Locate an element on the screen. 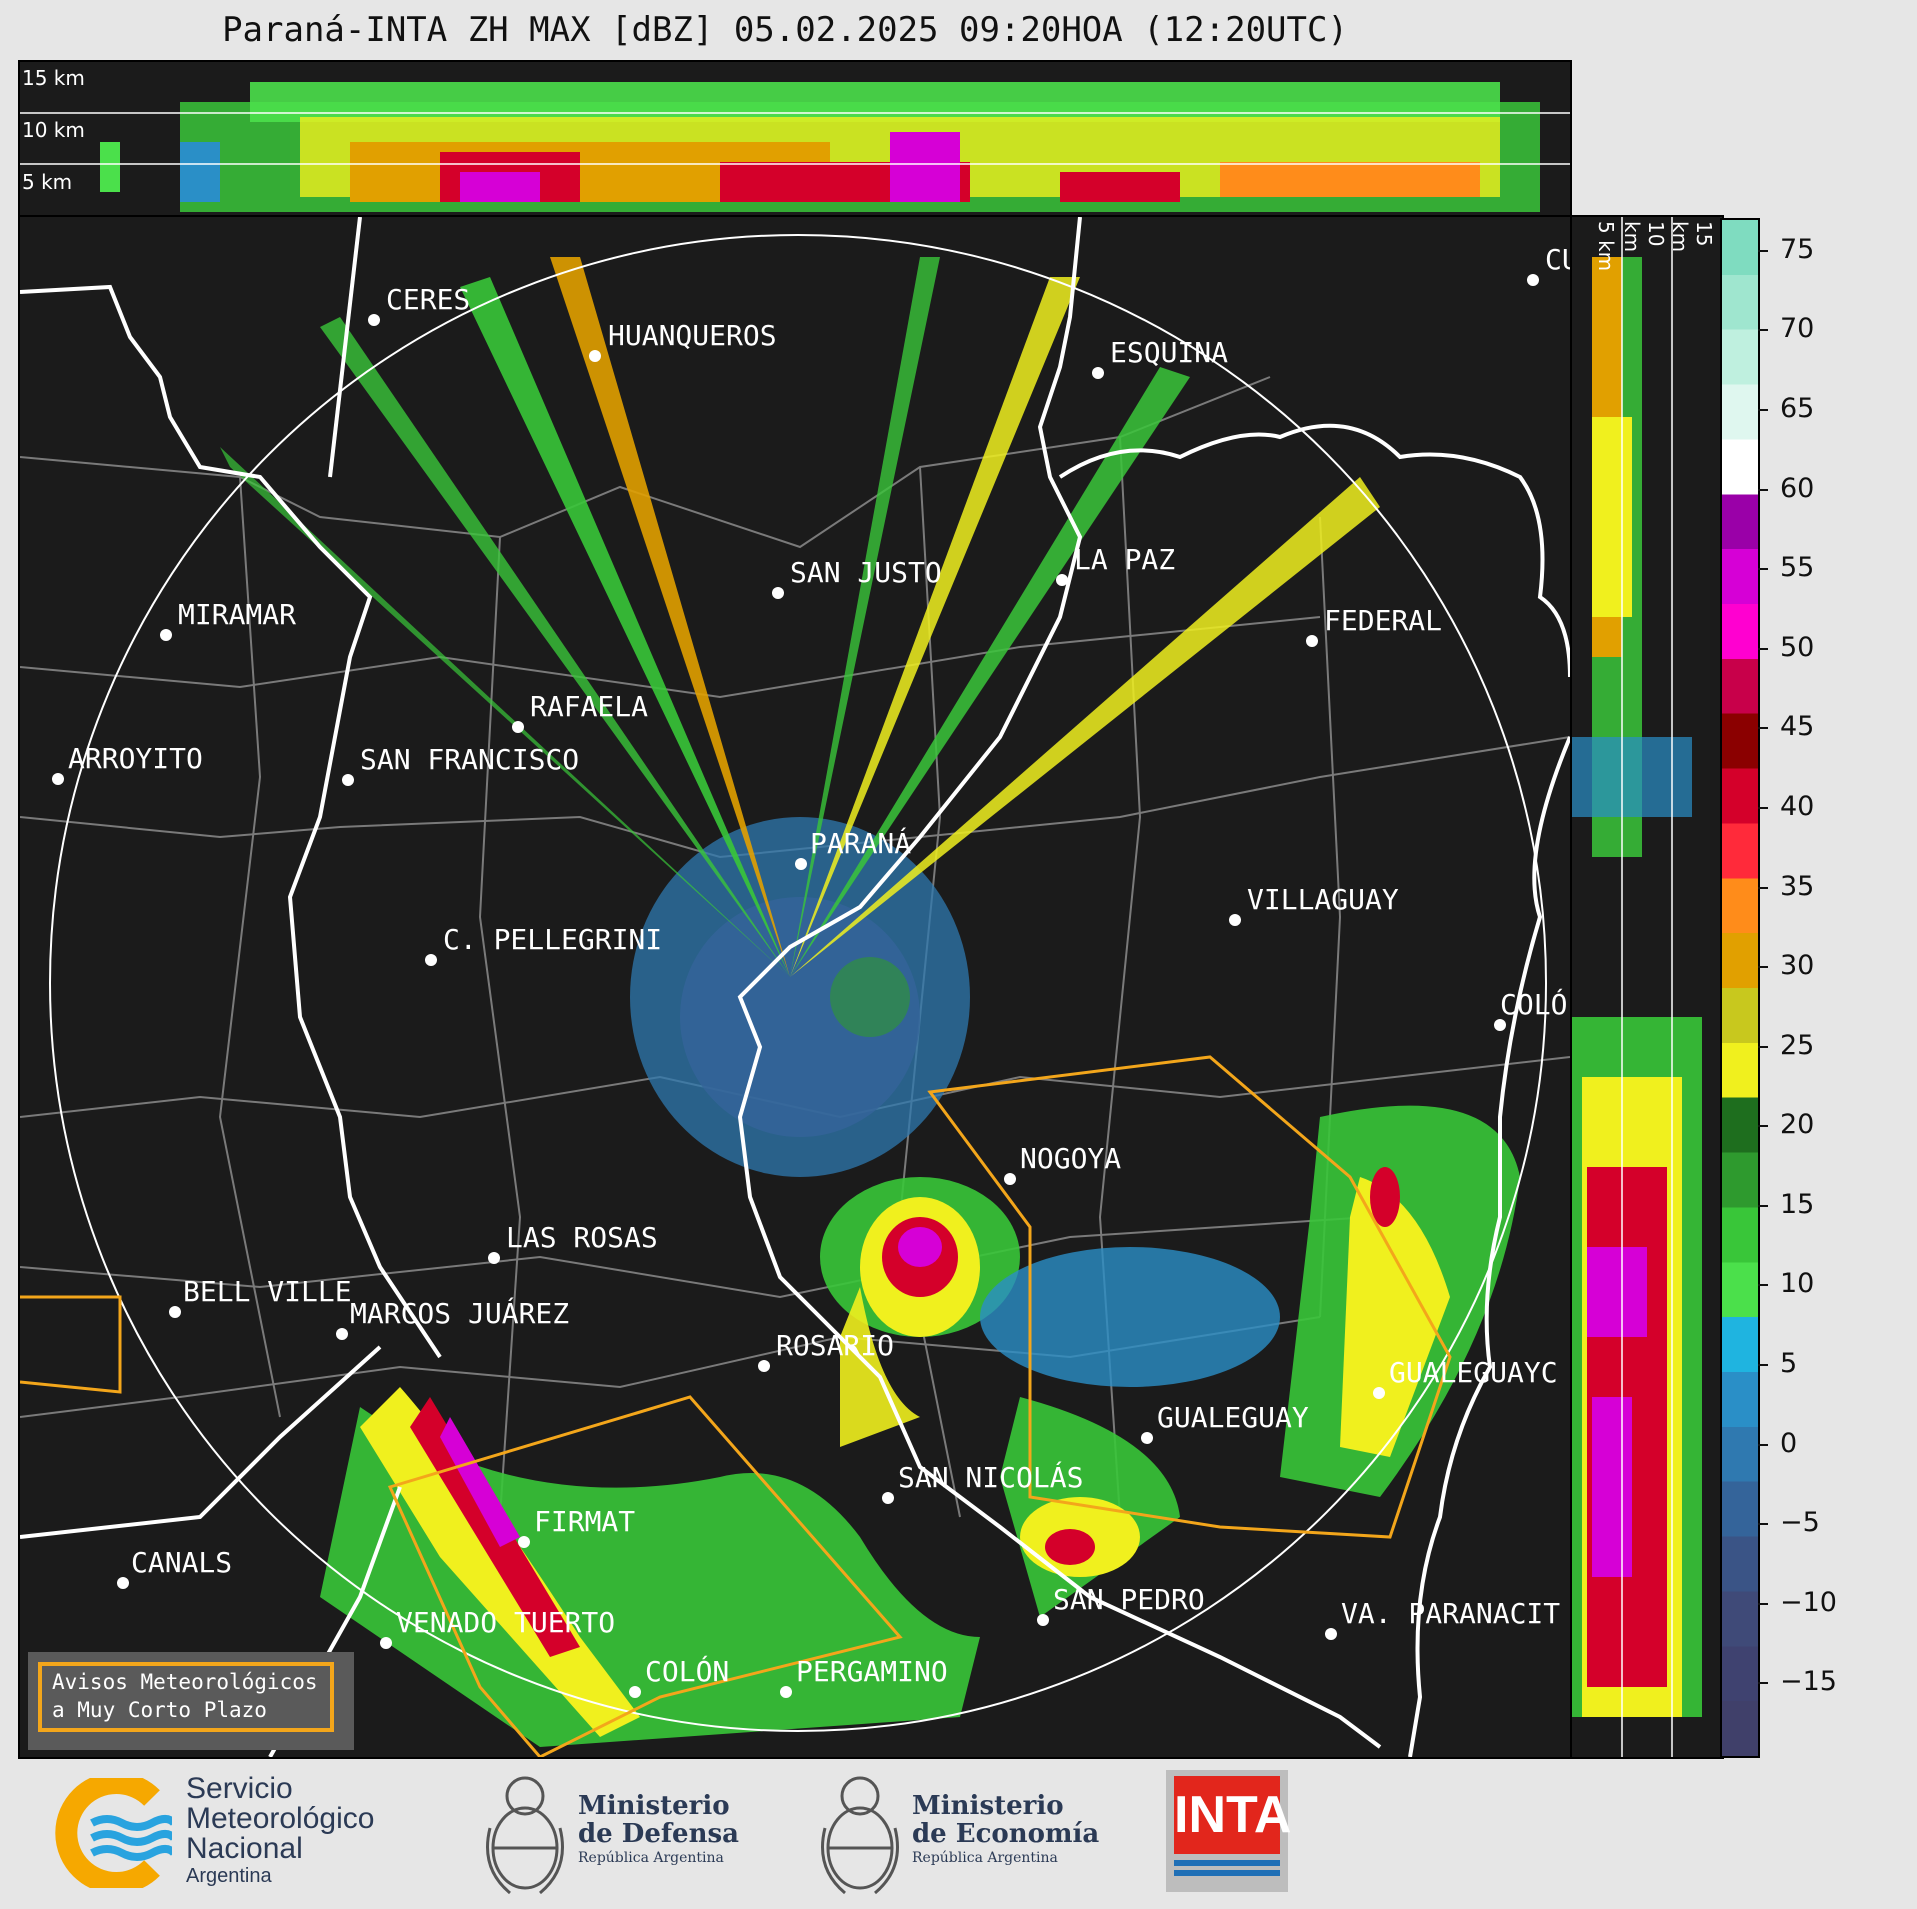  colorbar-tick-label: 25 is located at coordinates (1797, 1045).